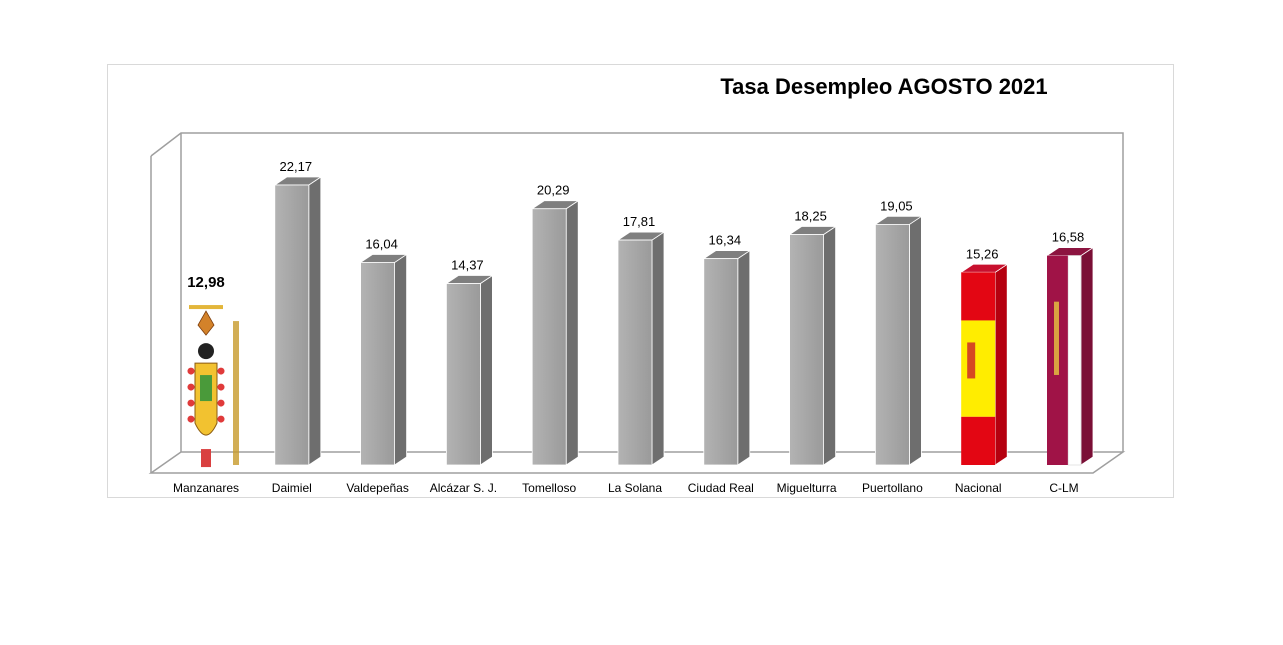  I want to click on crest-emblem-icon, so click(206, 351).